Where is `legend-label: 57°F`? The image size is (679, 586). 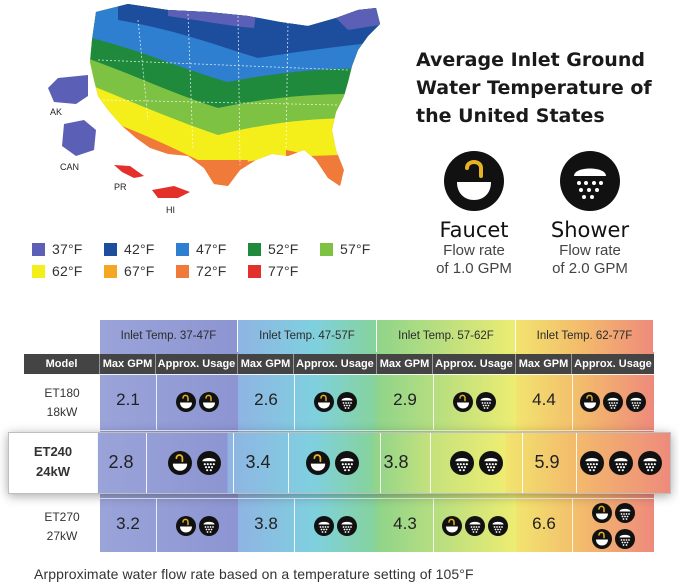 legend-label: 57°F is located at coordinates (355, 249).